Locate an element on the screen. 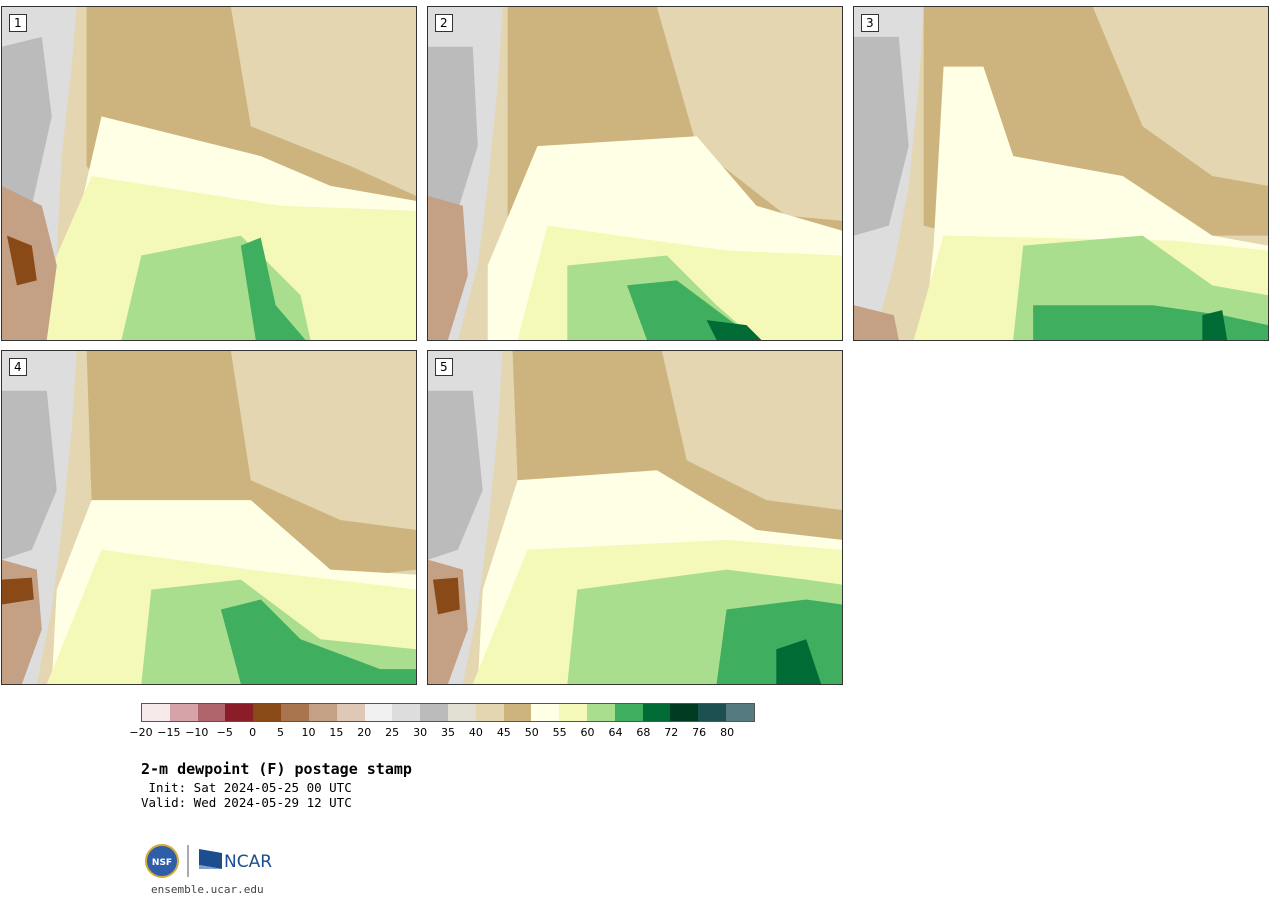 This screenshot has width=1280, height=901. nsf-logo-text: NSF is located at coordinates (162, 863).